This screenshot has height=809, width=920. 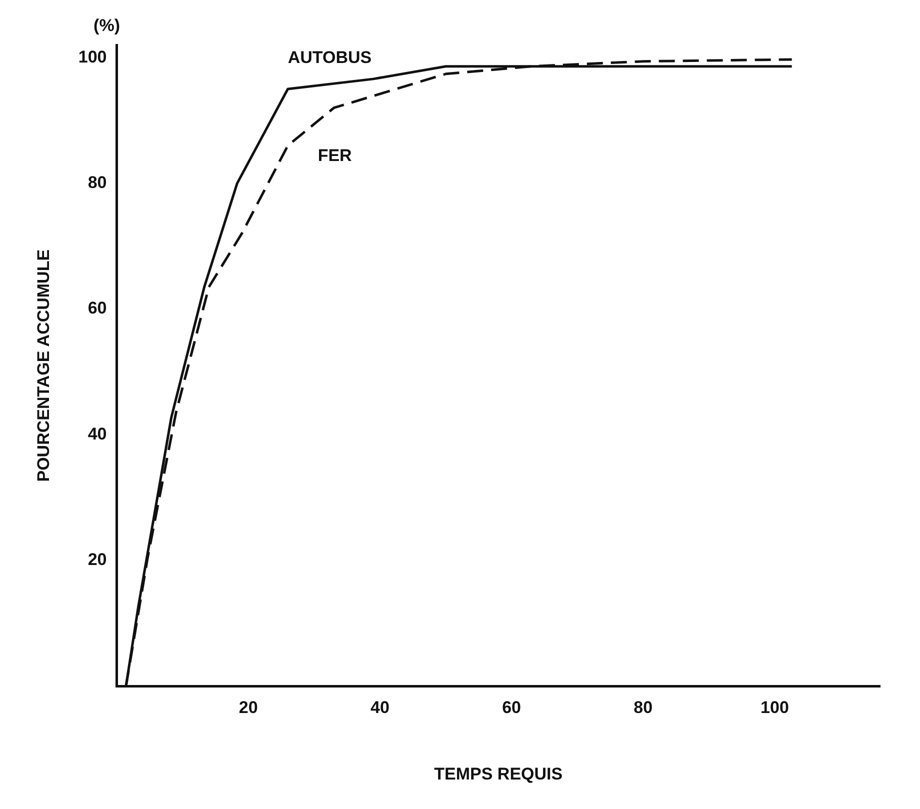 I want to click on y-axis-title: POURCENTAGE ACCUMULE, so click(x=43, y=365).